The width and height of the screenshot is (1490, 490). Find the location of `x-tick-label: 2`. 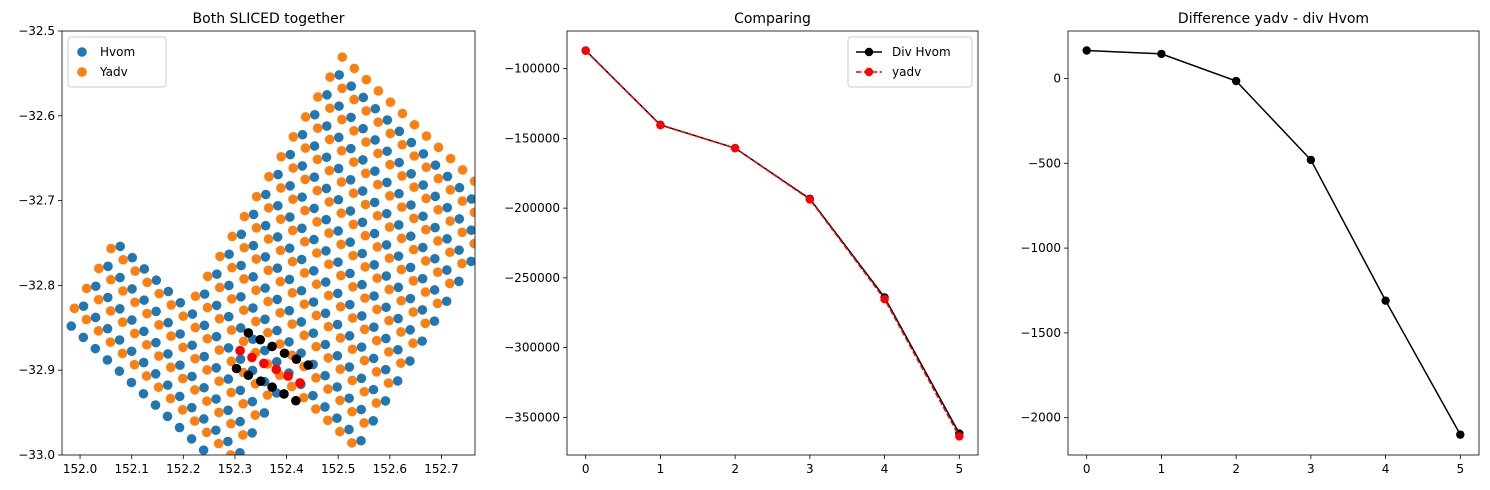

x-tick-label: 2 is located at coordinates (735, 469).